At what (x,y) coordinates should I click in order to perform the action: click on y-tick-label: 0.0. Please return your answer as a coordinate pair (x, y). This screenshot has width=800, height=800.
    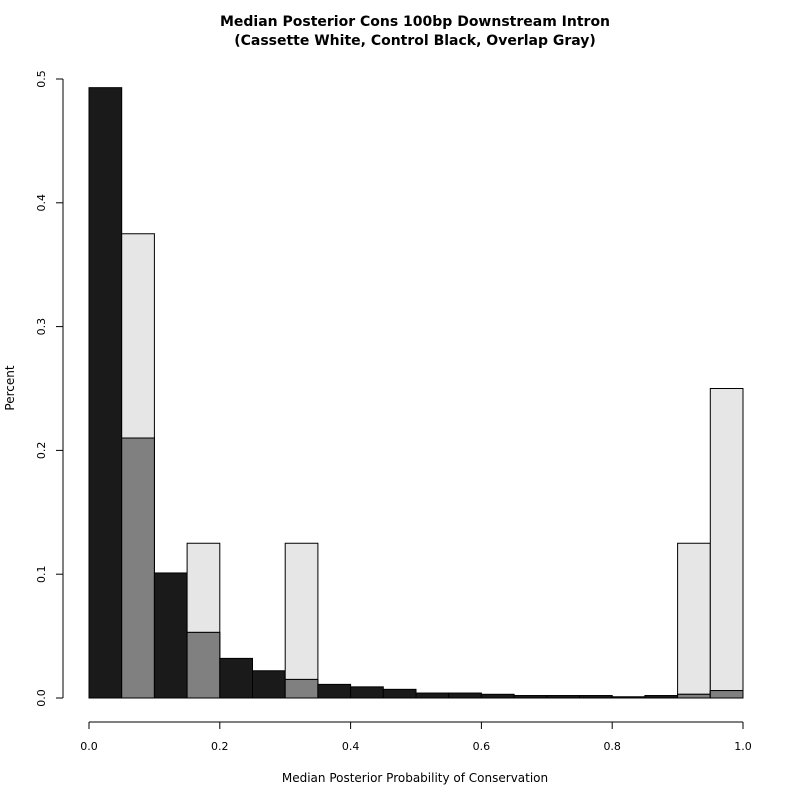
    Looking at the image, I should click on (41, 698).